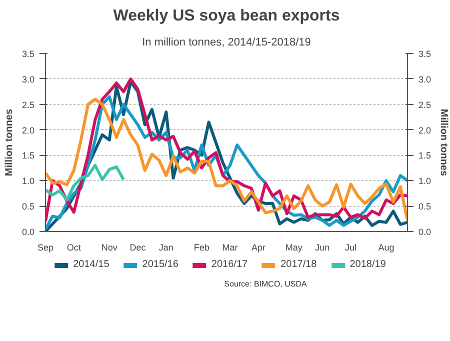  Describe the element at coordinates (425, 54) in the screenshot. I see `y2-tick-label: 3.5` at that location.